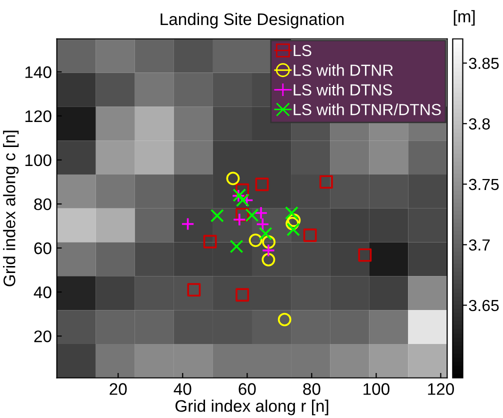 This screenshot has height=418, width=503. Describe the element at coordinates (247, 389) in the screenshot. I see `x-tick-label: 60` at that location.